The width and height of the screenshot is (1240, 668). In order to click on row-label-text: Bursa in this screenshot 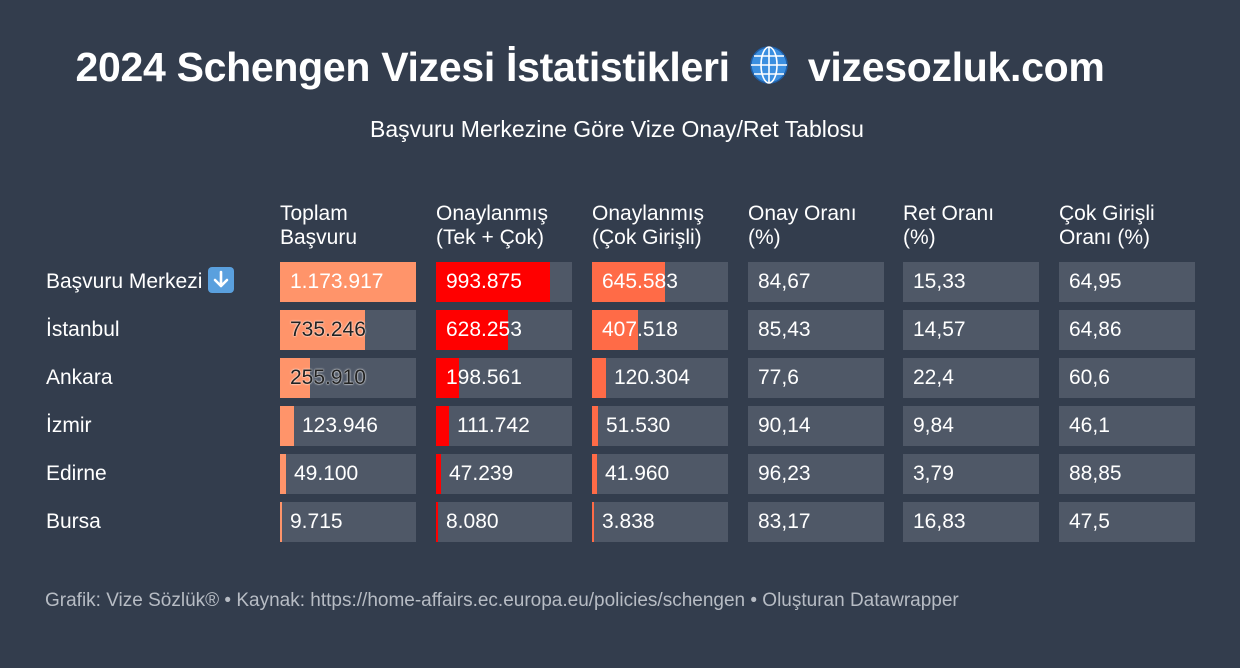, I will do `click(73, 521)`.